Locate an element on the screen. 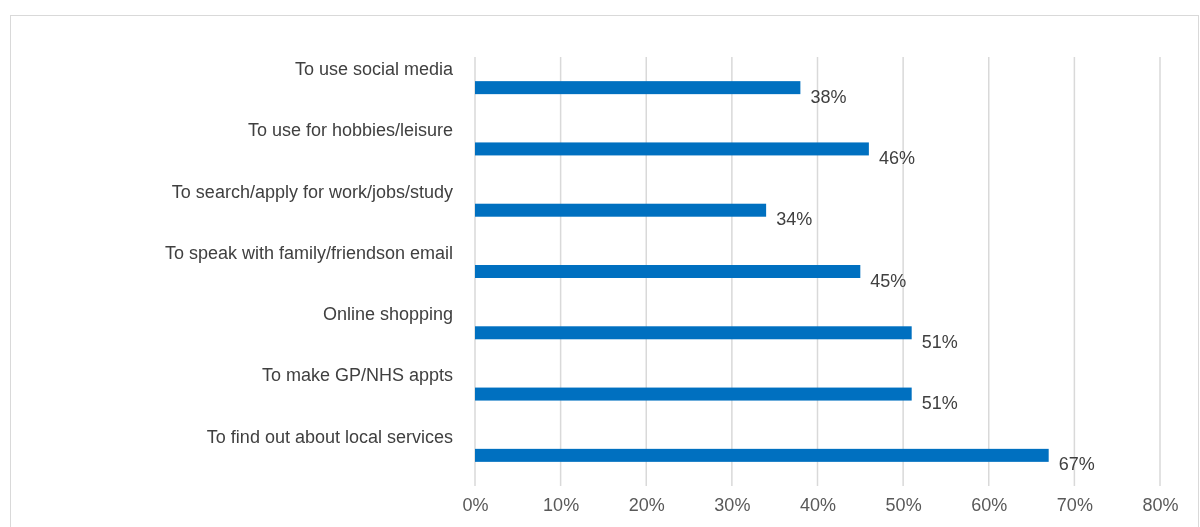  data-label: 38% is located at coordinates (828, 96).